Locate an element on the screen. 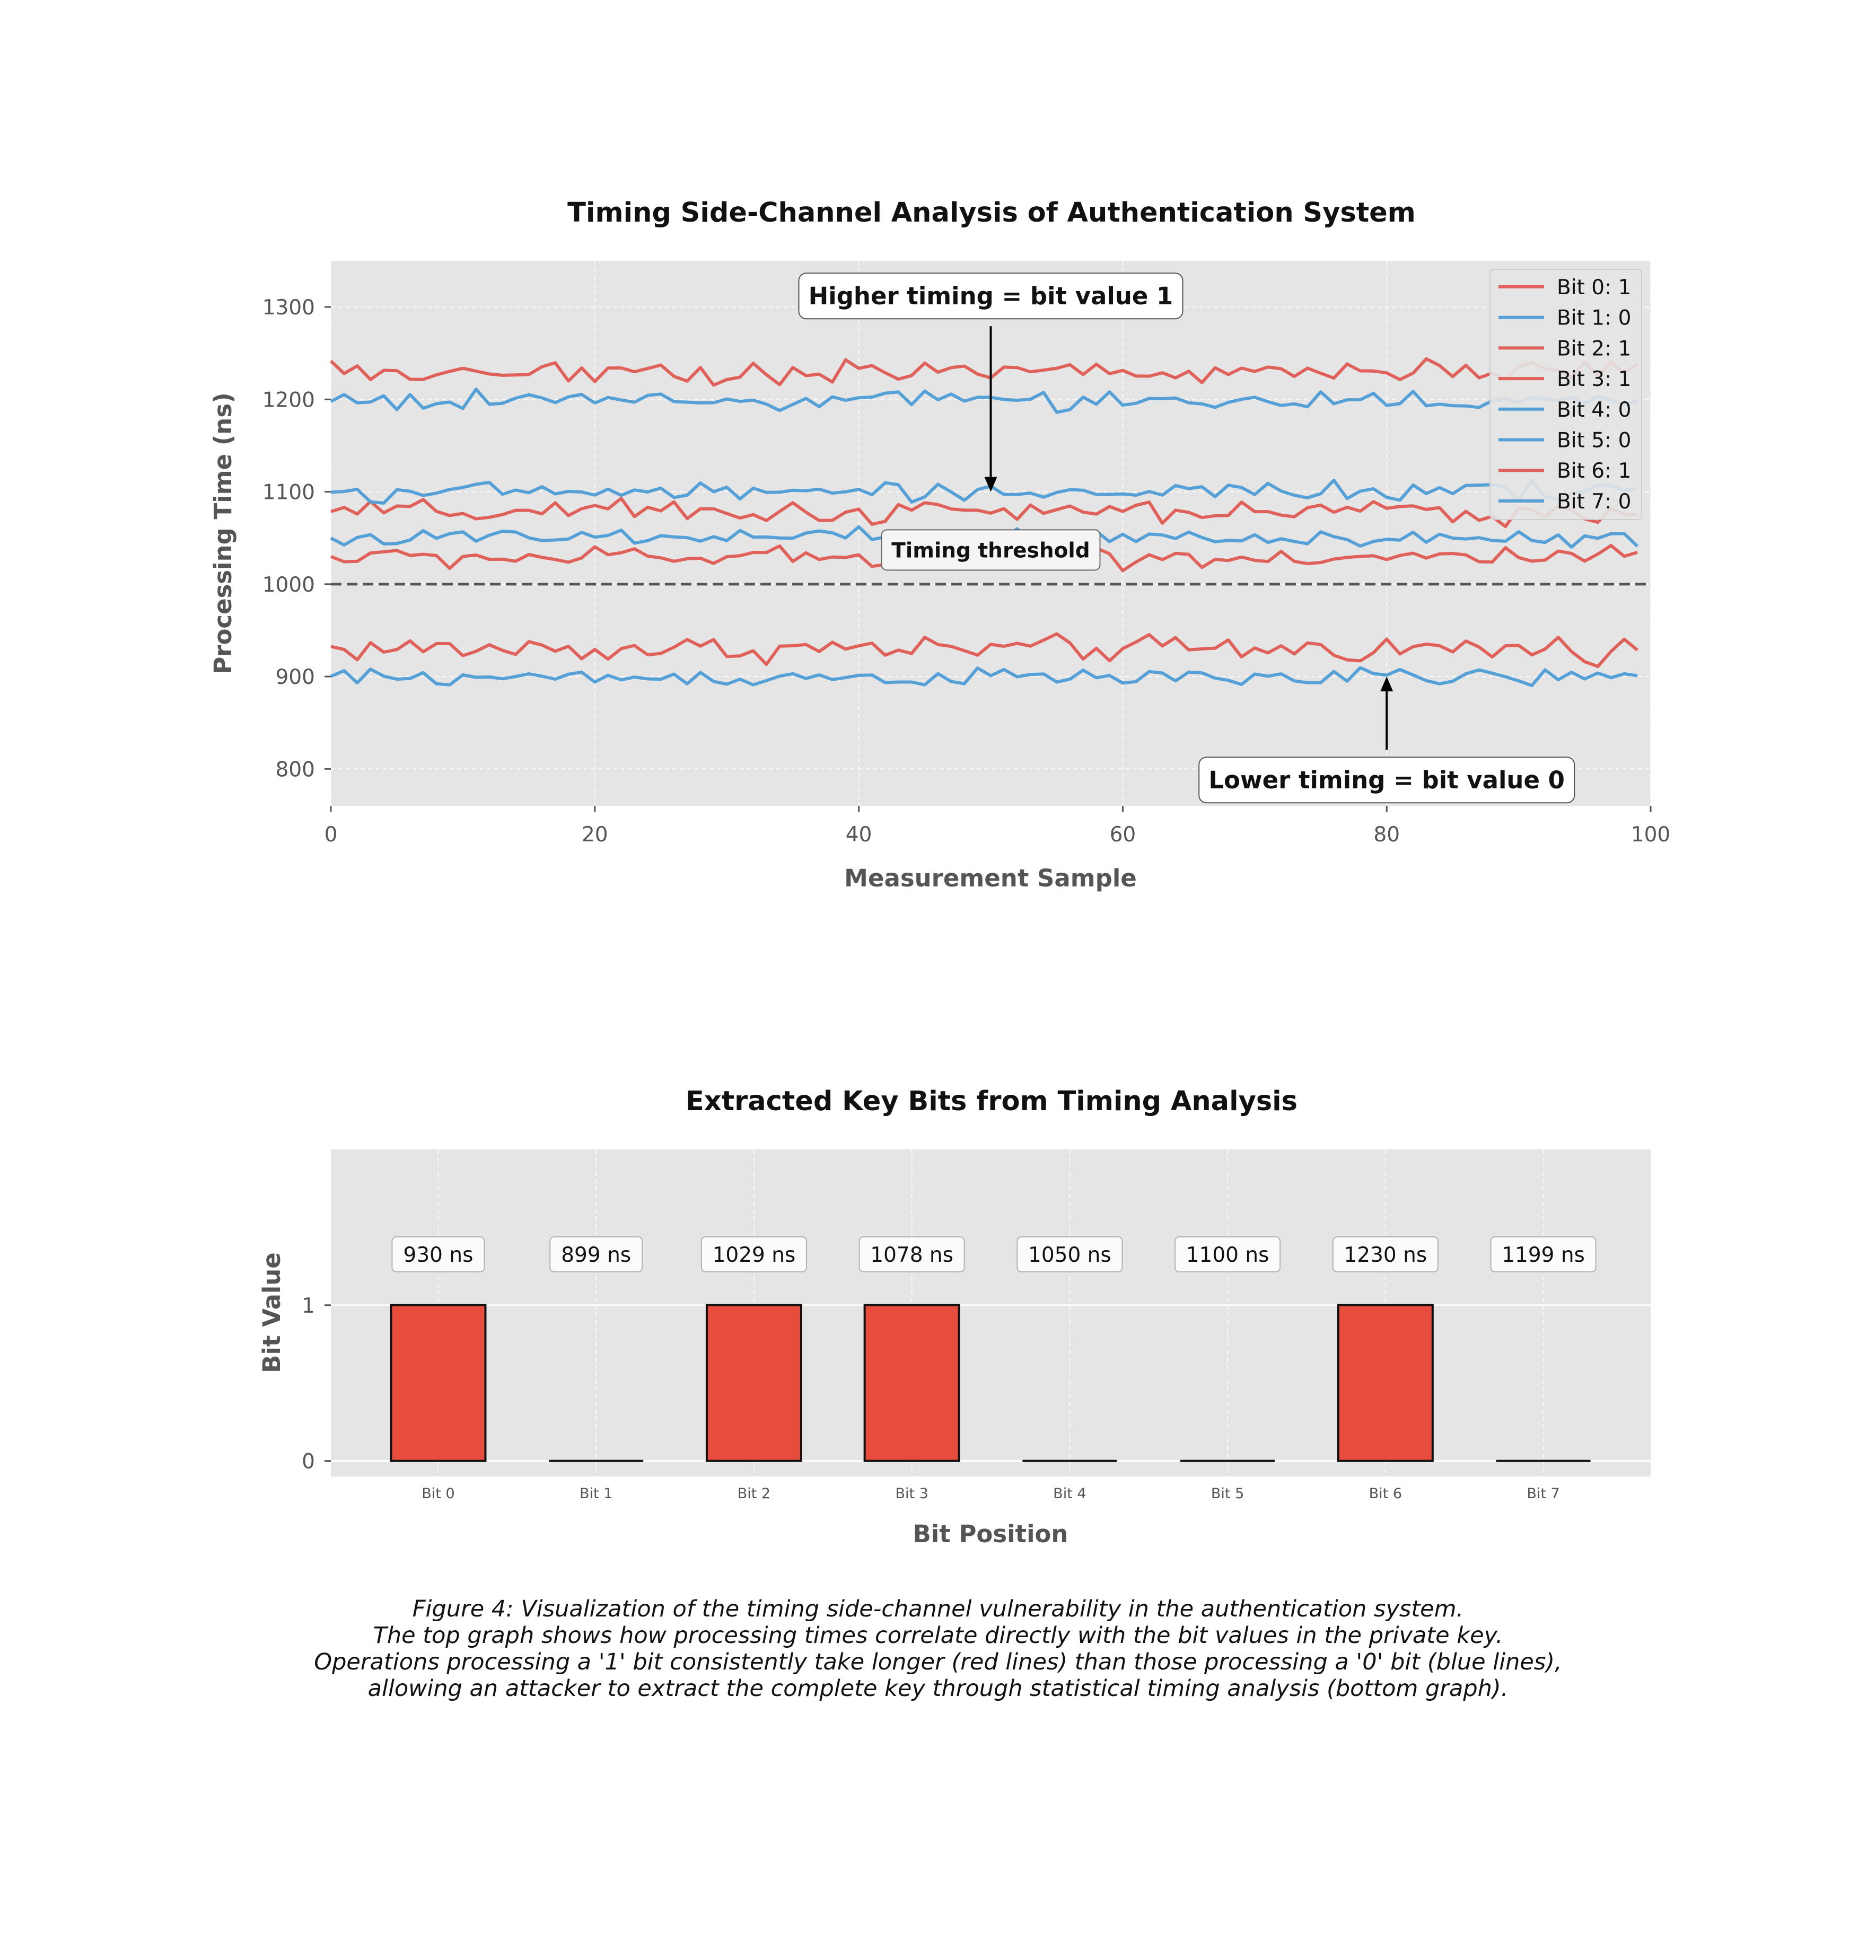  bit-timing-label: 1199 ns is located at coordinates (1543, 1255).